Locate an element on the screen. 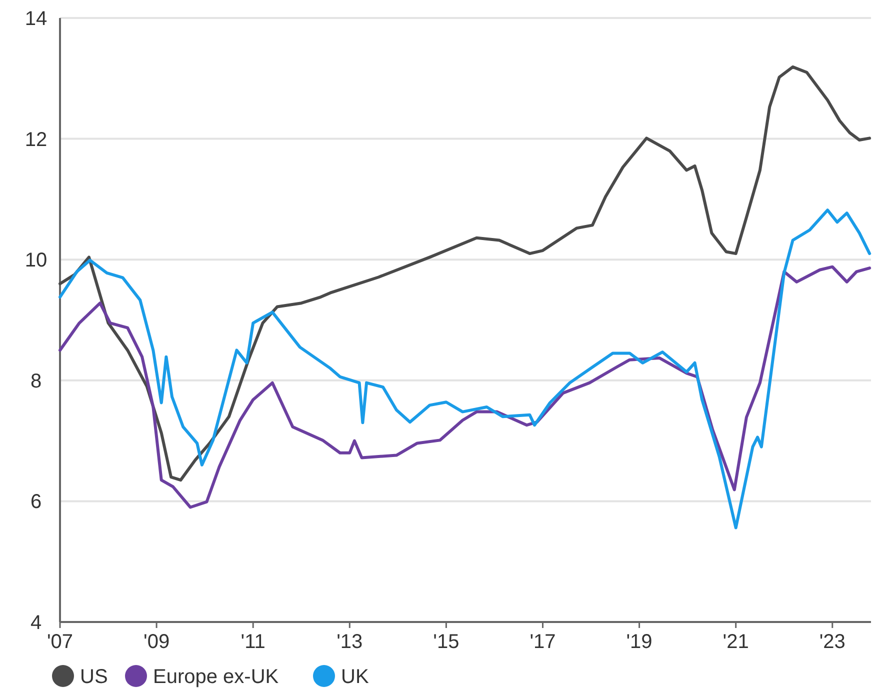 This screenshot has width=872, height=688. x-tick-label: '09 is located at coordinates (157, 642).